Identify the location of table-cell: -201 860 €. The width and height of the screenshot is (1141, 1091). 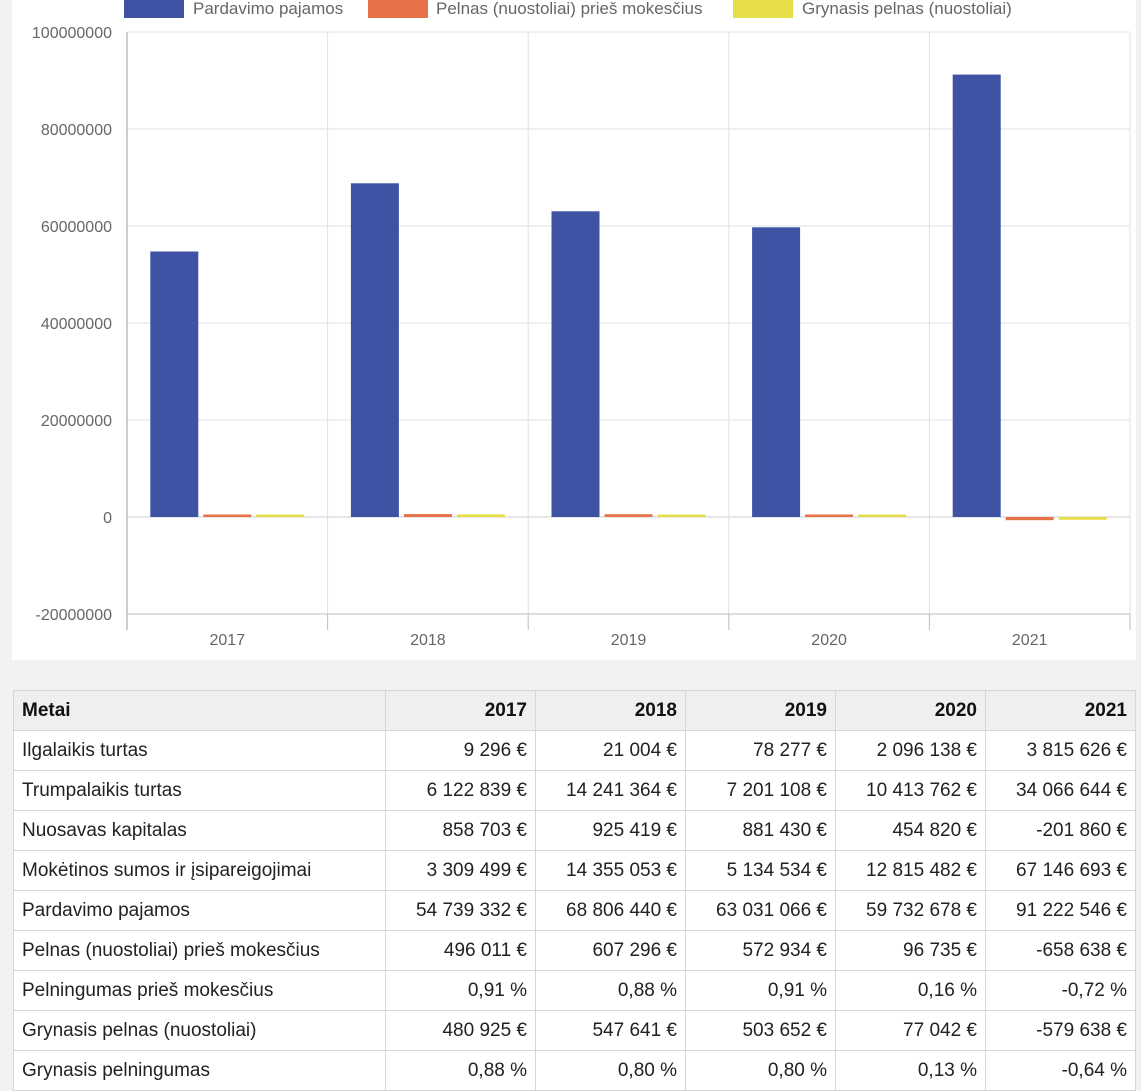
(1060, 830).